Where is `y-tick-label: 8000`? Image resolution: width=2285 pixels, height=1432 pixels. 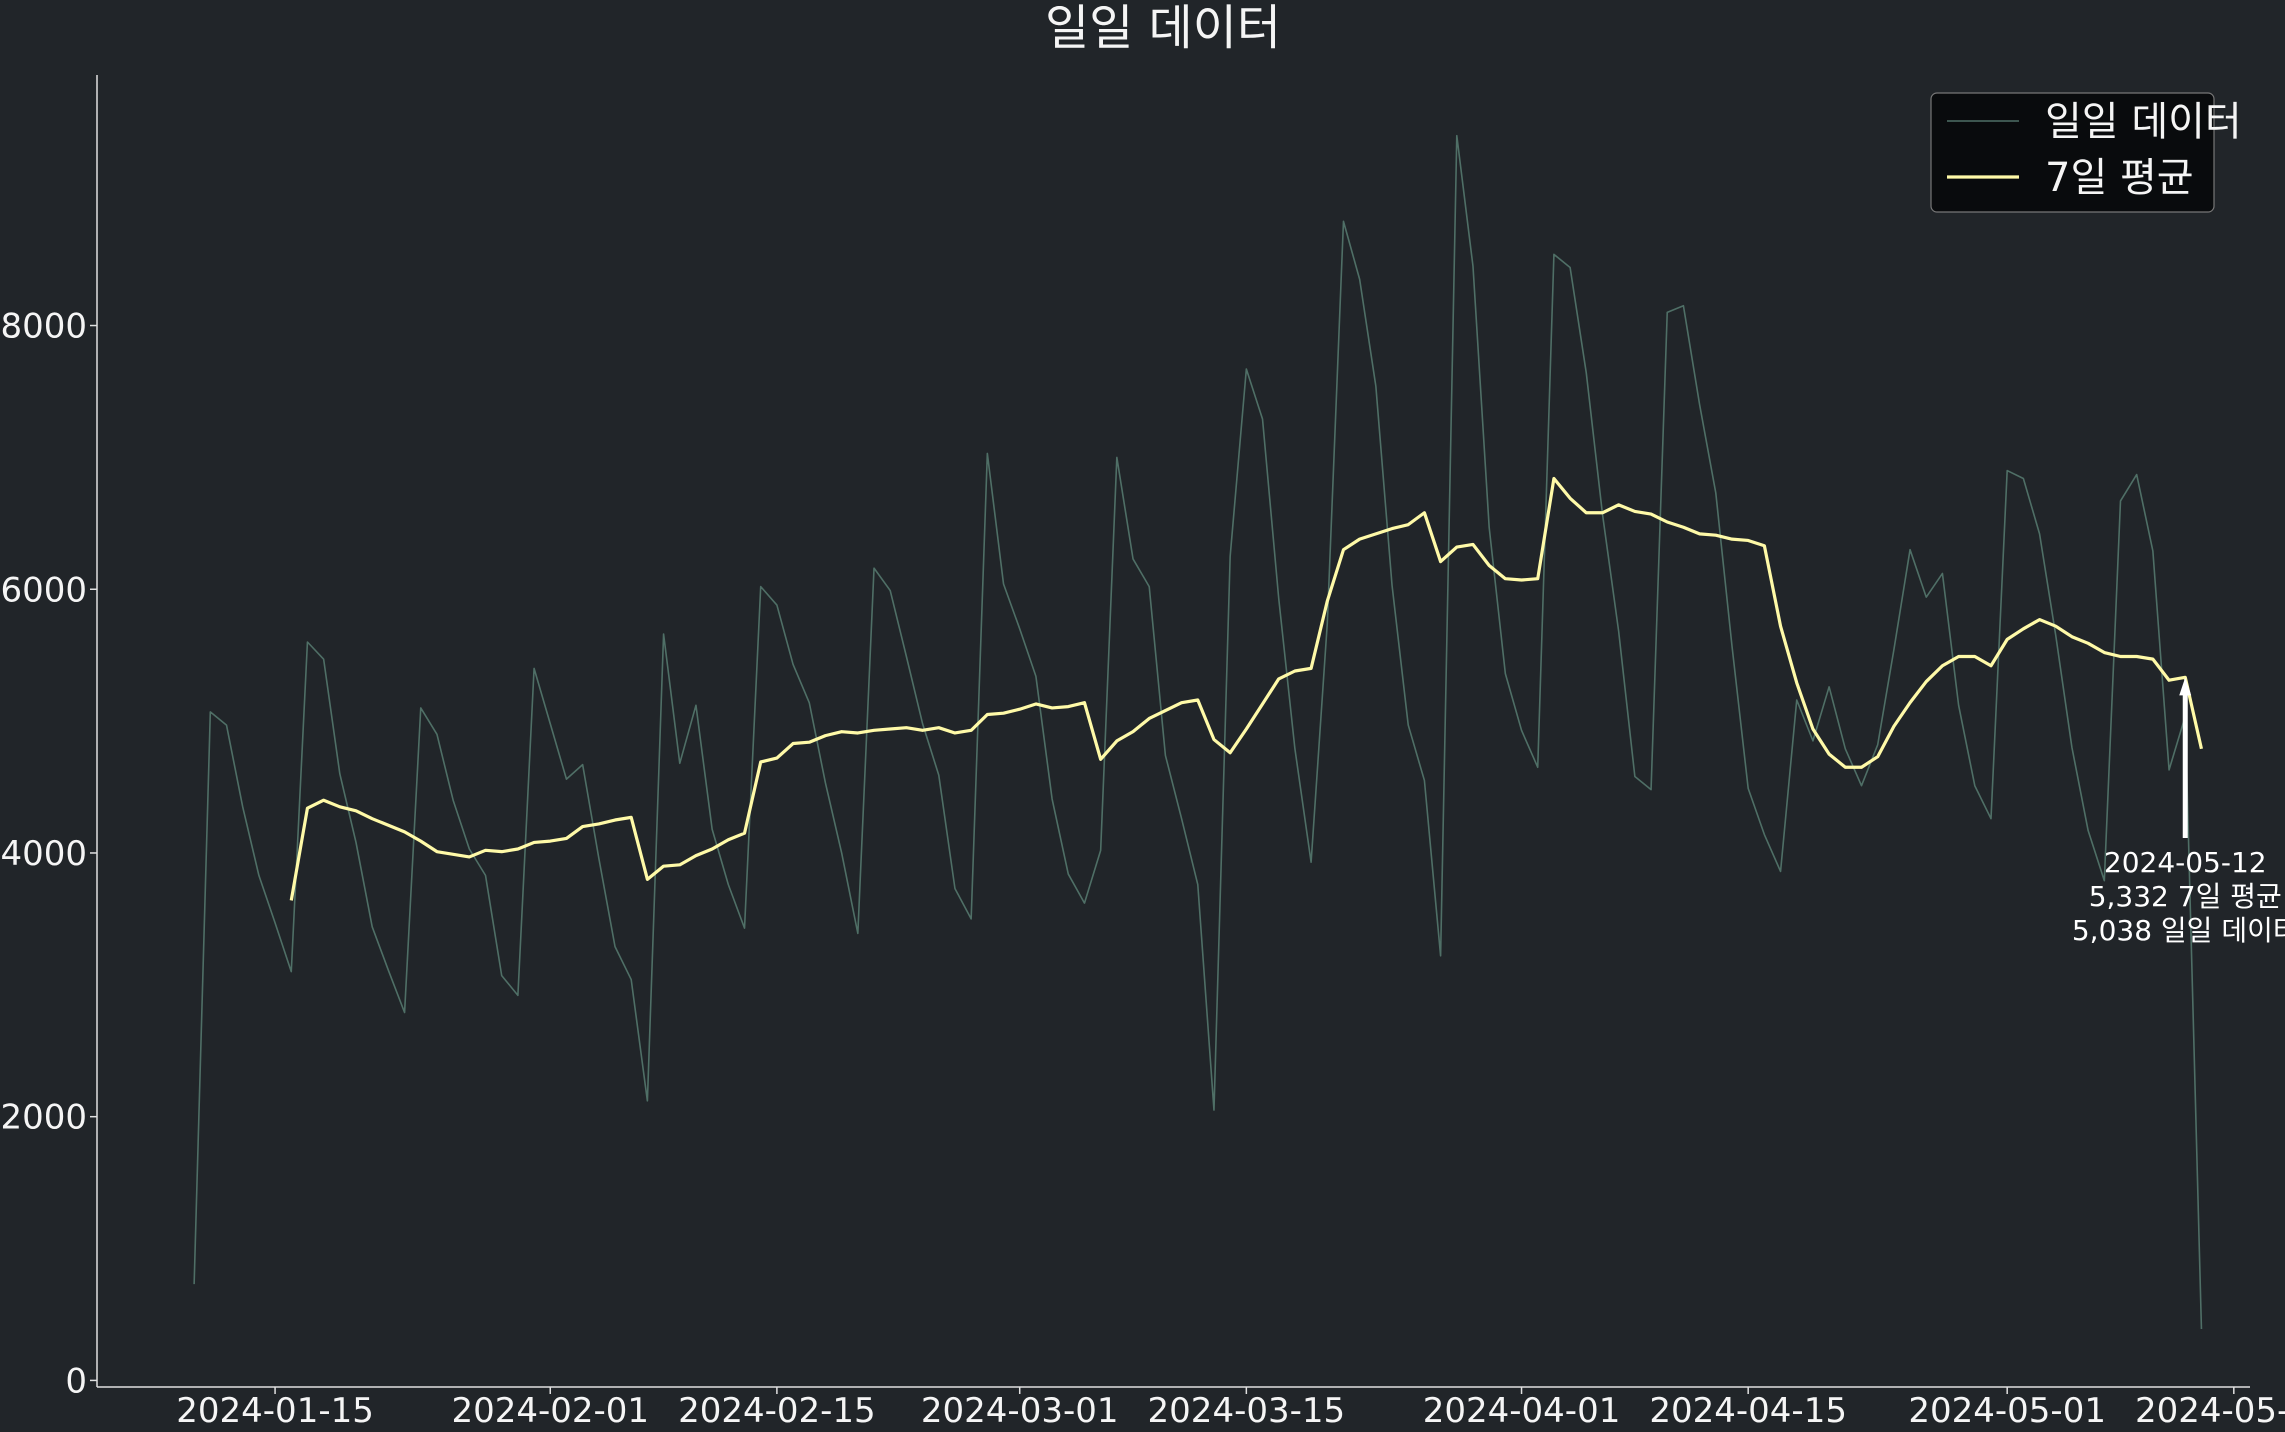 y-tick-label: 8000 is located at coordinates (43, 327).